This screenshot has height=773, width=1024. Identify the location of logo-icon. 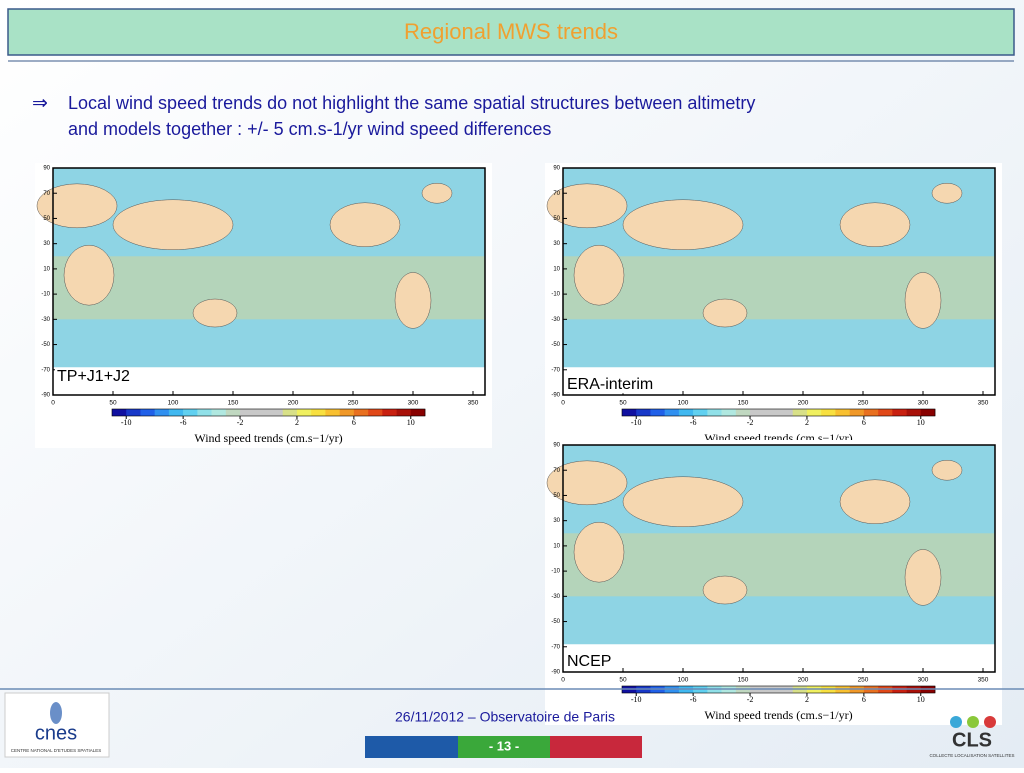
(56, 713).